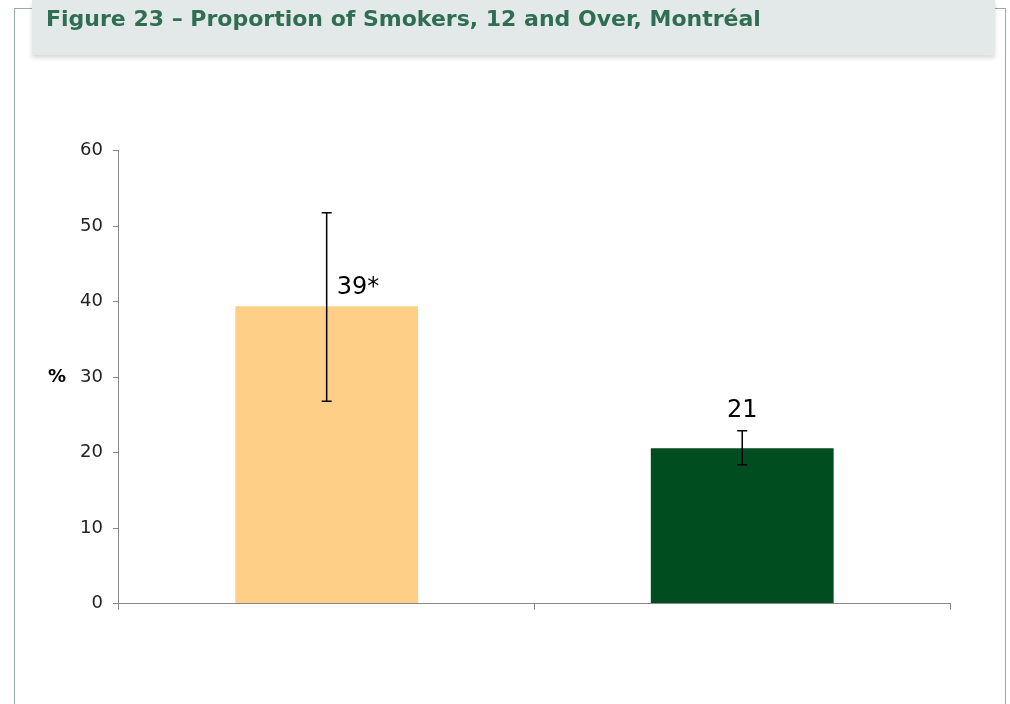 The width and height of the screenshot is (1010, 704). Describe the element at coordinates (403, 19) in the screenshot. I see `chart-title: Figure 23 – Proportion of Smokers, 12 and Over, Montréal` at that location.